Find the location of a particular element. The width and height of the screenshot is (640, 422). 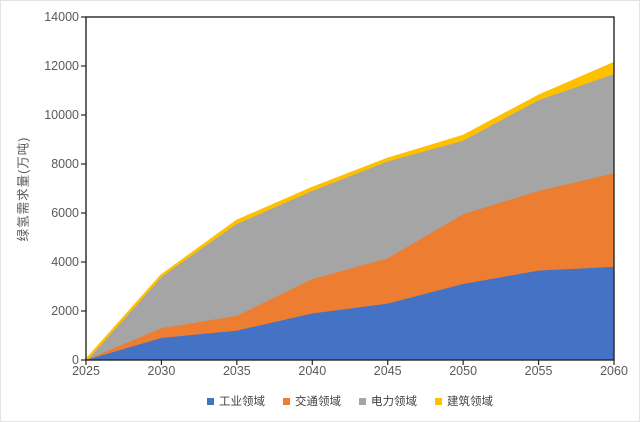

legend-swatch-power-icon is located at coordinates (362, 401).